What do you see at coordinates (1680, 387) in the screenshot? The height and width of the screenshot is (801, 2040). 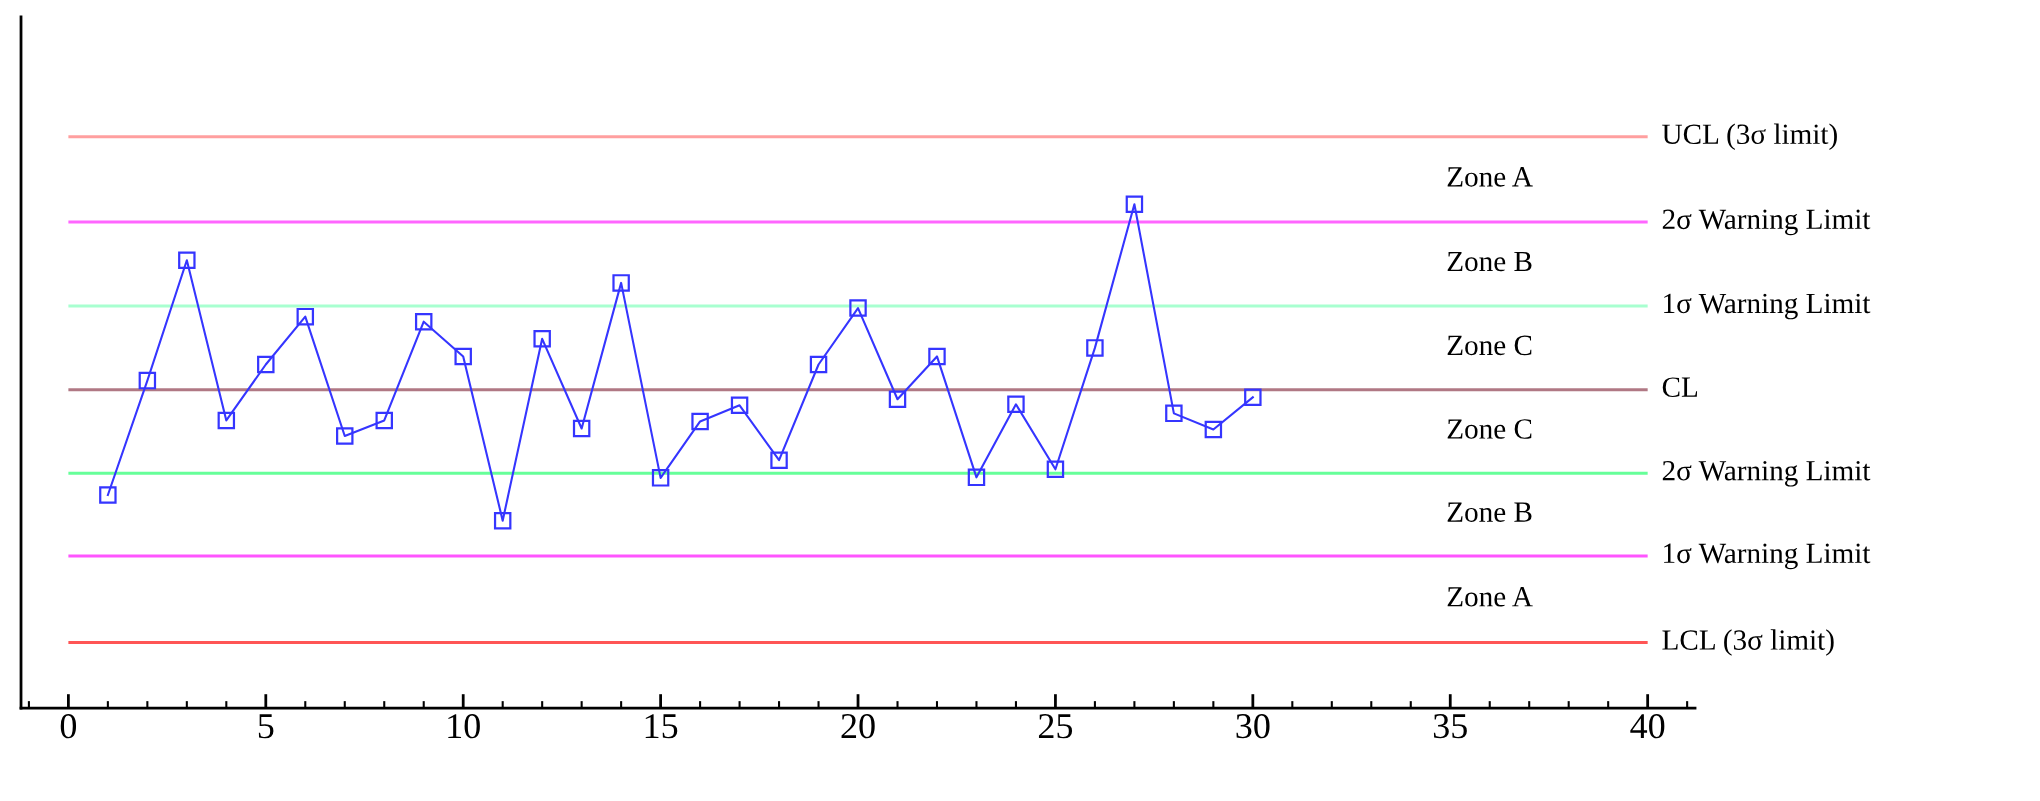 I see `ref-line-label: CL` at bounding box center [1680, 387].